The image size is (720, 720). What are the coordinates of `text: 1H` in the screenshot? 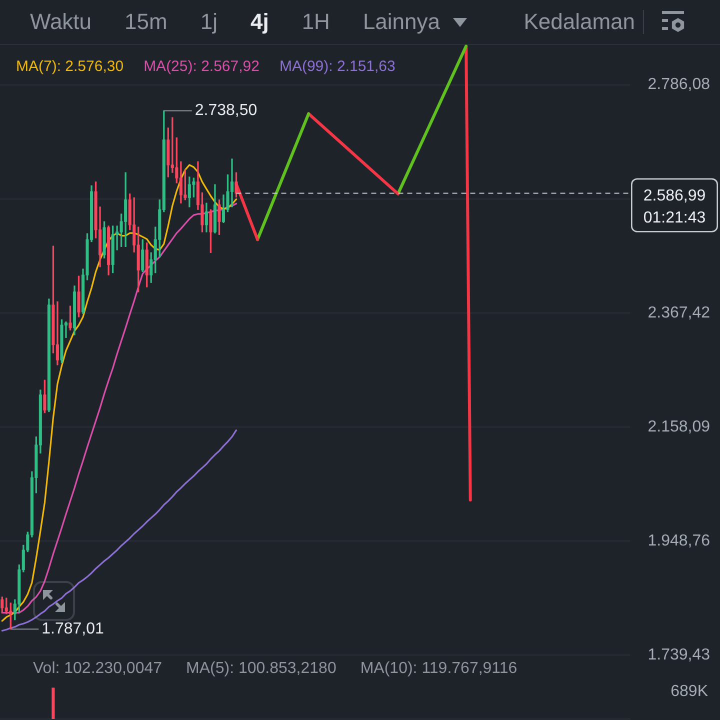 It's located at (316, 22).